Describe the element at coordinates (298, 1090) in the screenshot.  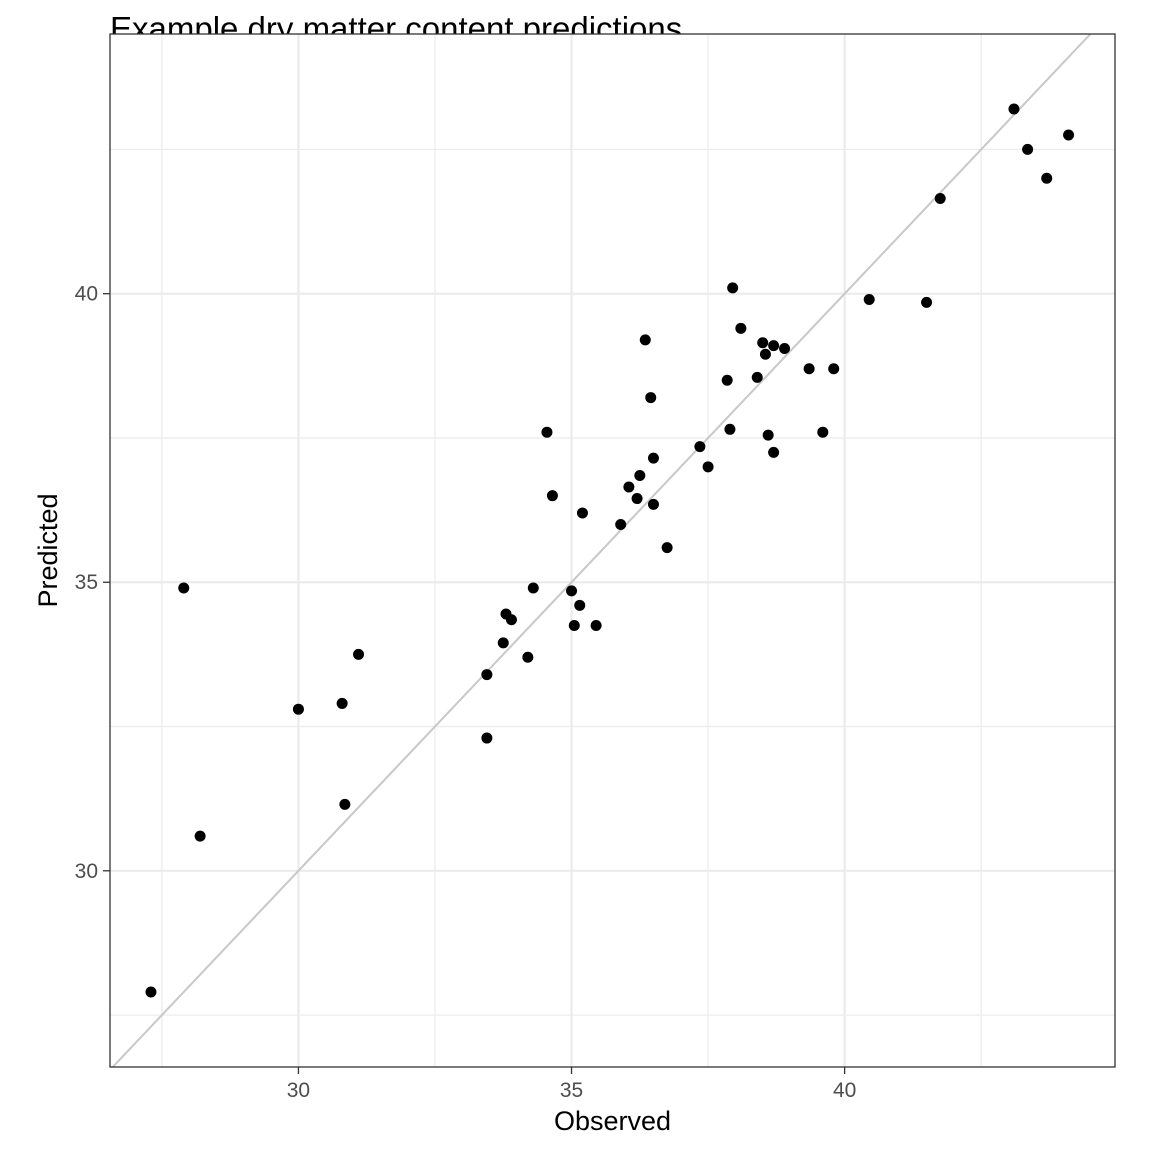
I see `x-tick-label: 30` at that location.